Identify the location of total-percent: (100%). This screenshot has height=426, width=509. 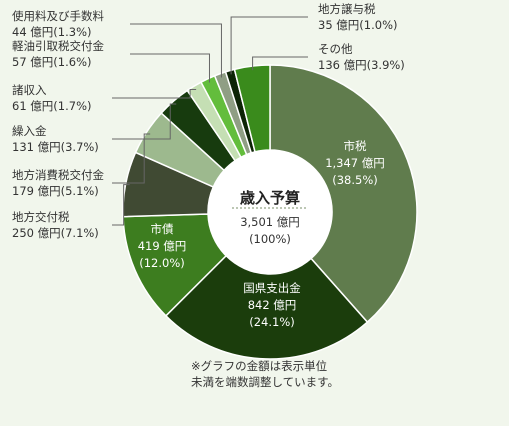
(270, 239).